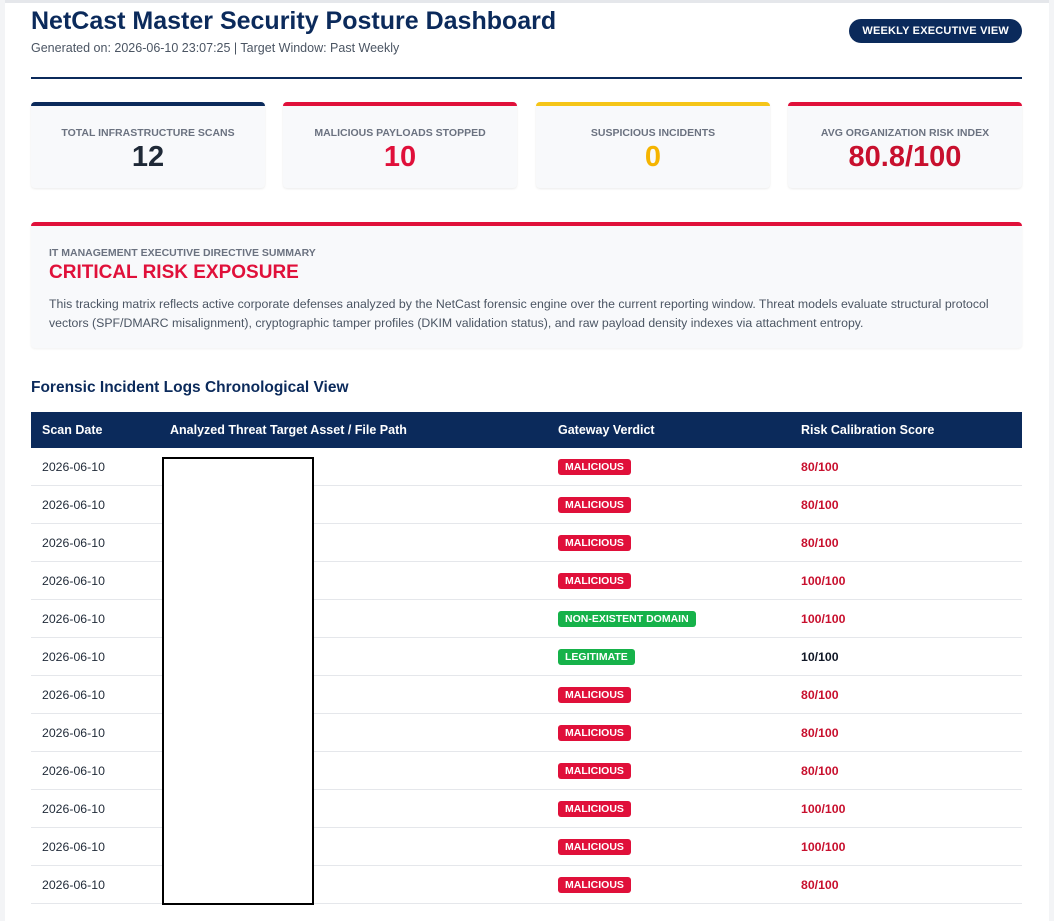  What do you see at coordinates (653, 157) in the screenshot?
I see `metric-value: 0` at bounding box center [653, 157].